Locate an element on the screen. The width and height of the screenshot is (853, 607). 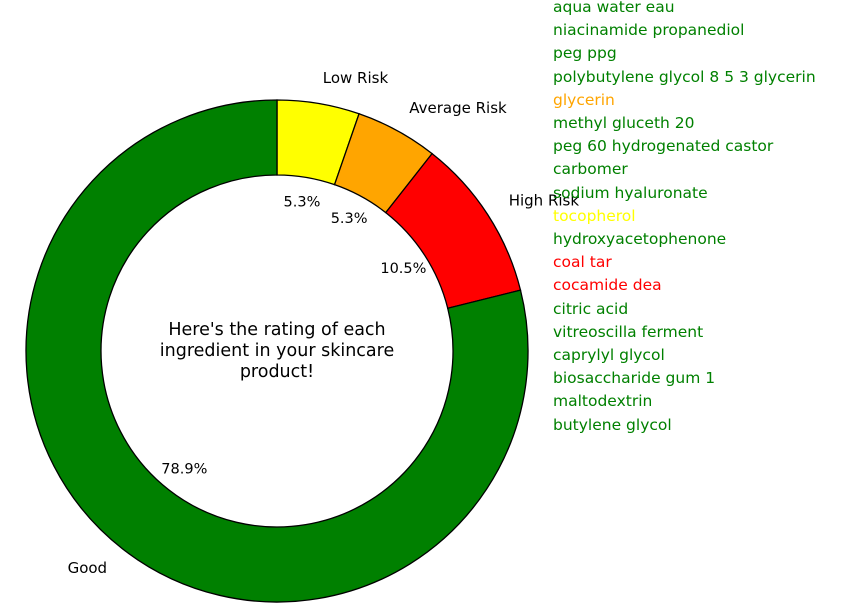
pct-label-good: 78.9% is located at coordinates (184, 470).